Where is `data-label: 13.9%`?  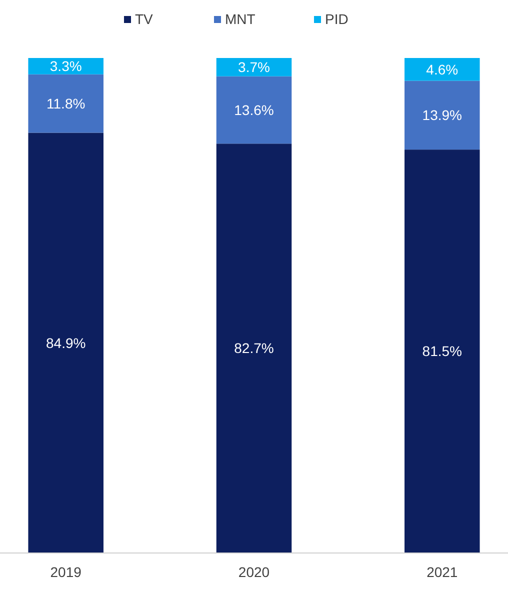
data-label: 13.9% is located at coordinates (442, 115).